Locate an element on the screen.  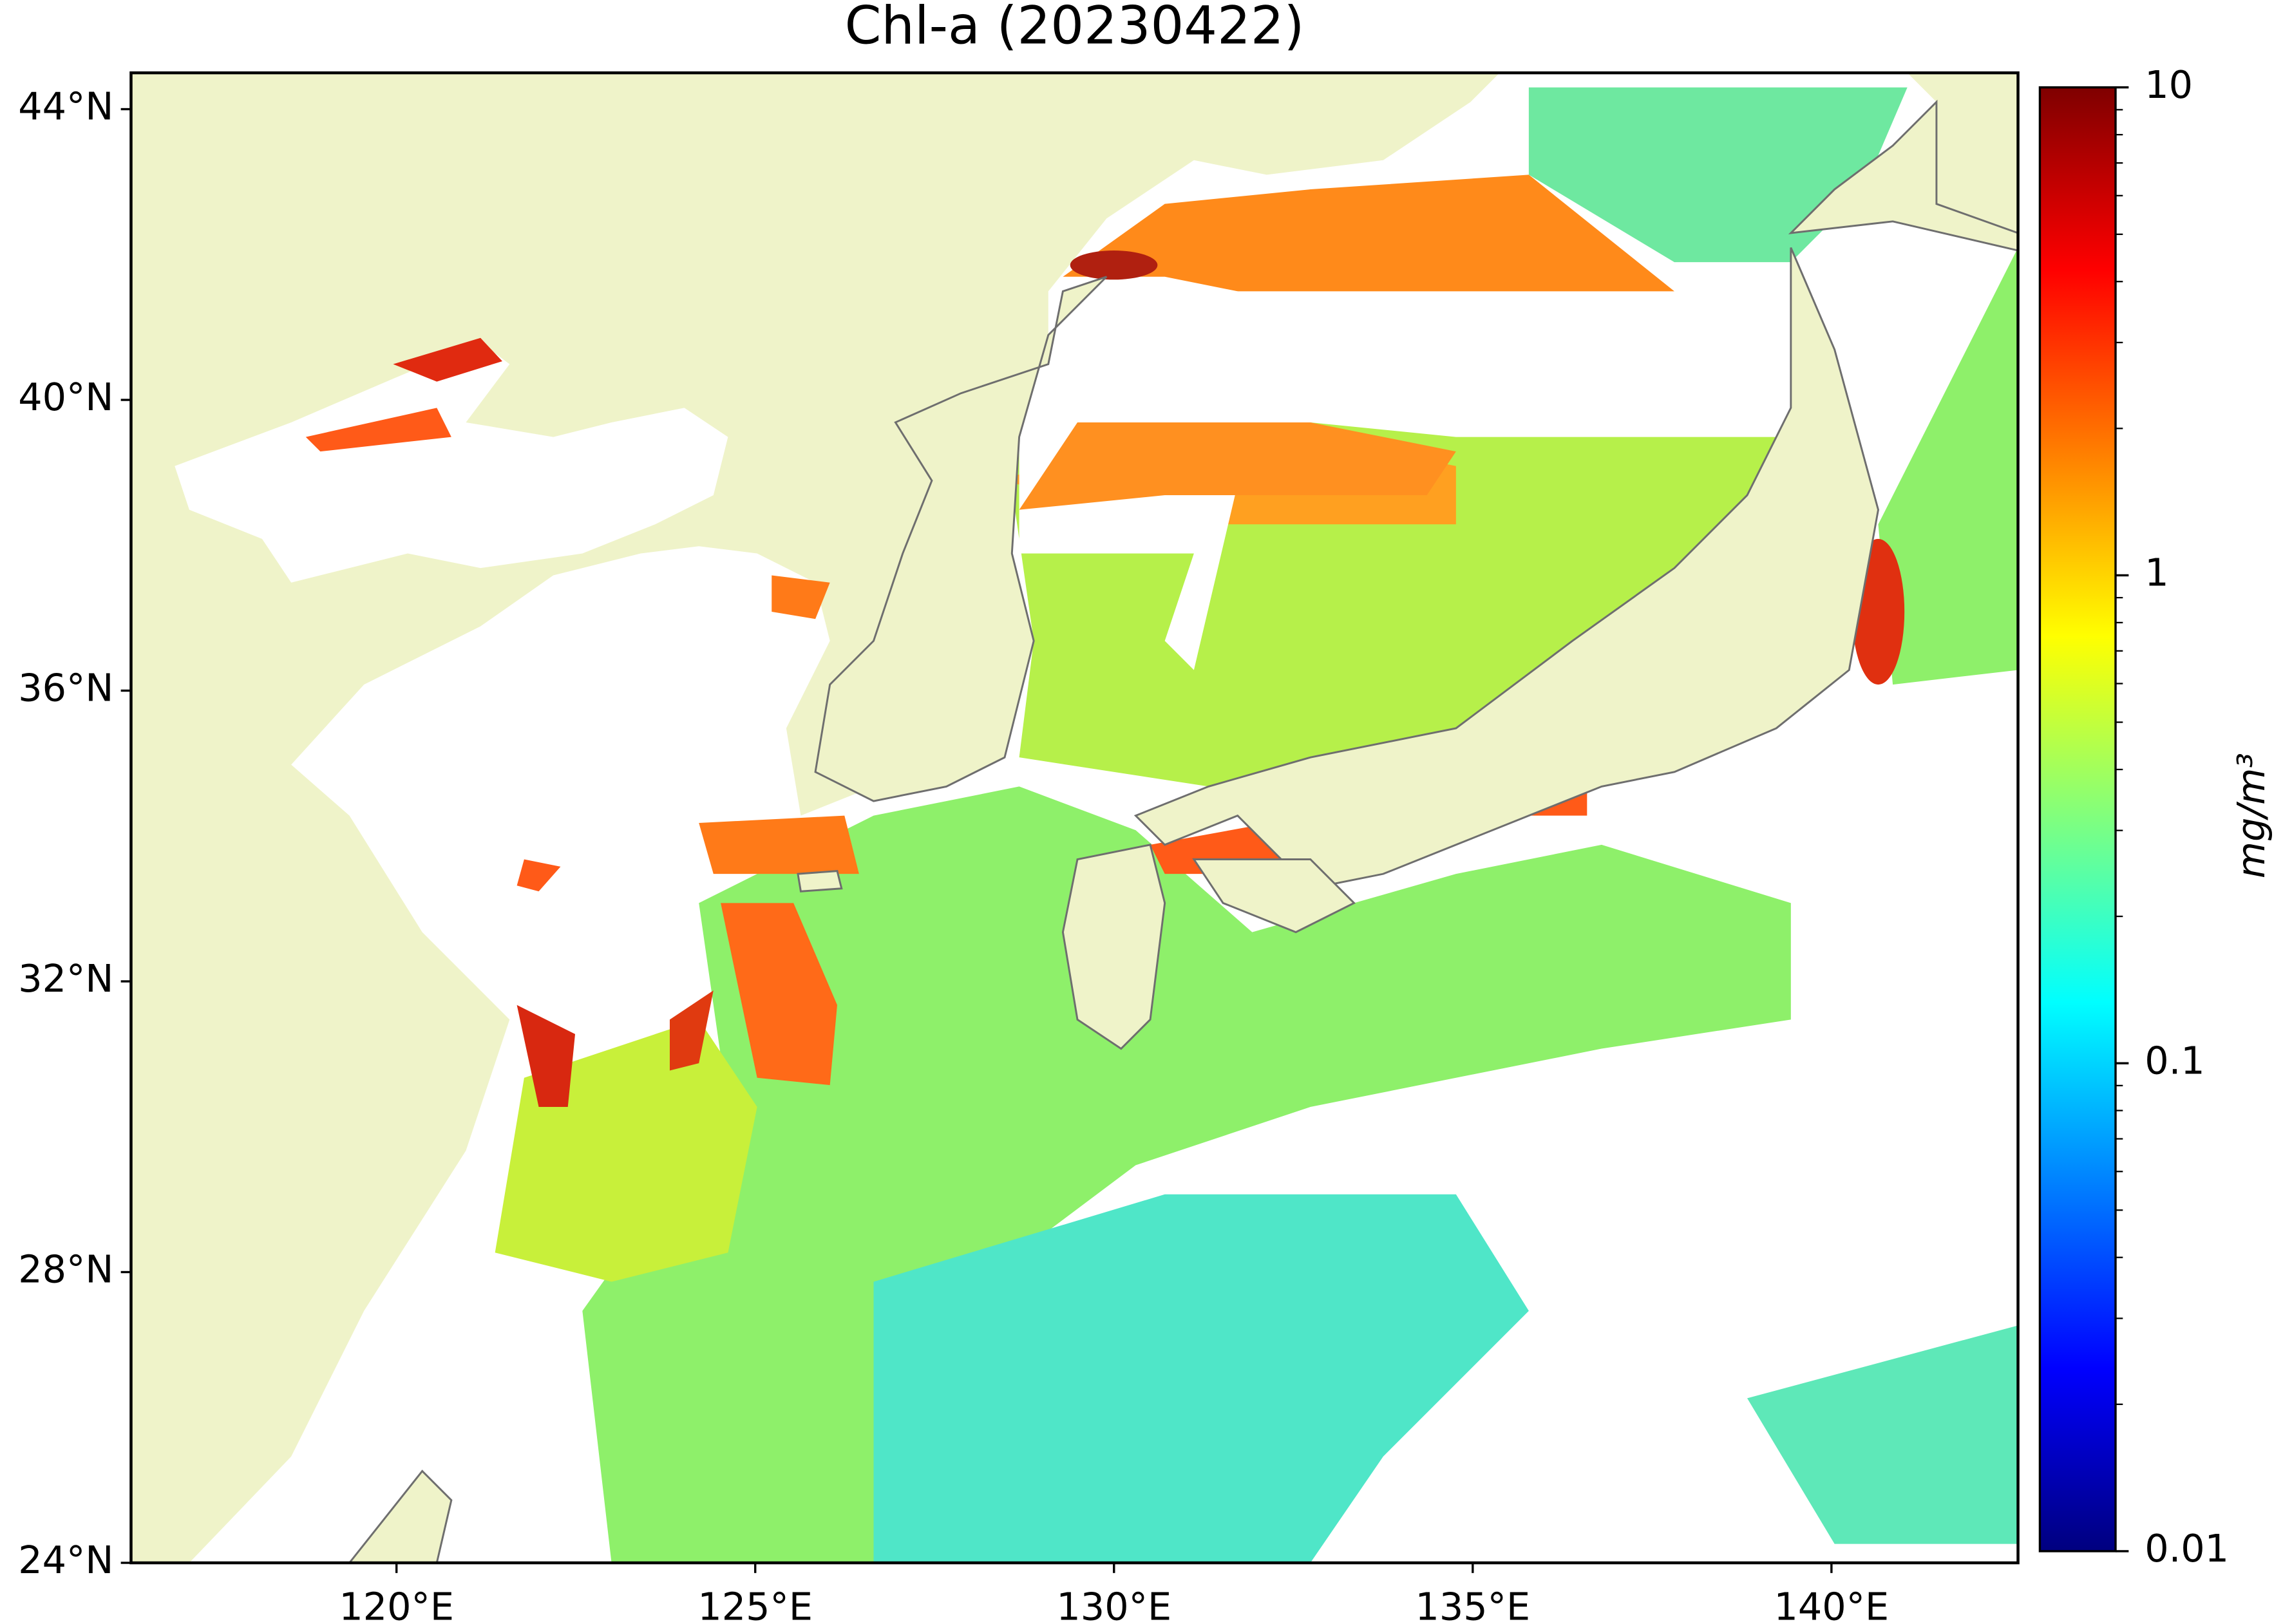
kyushu is located at coordinates (1113, 947).